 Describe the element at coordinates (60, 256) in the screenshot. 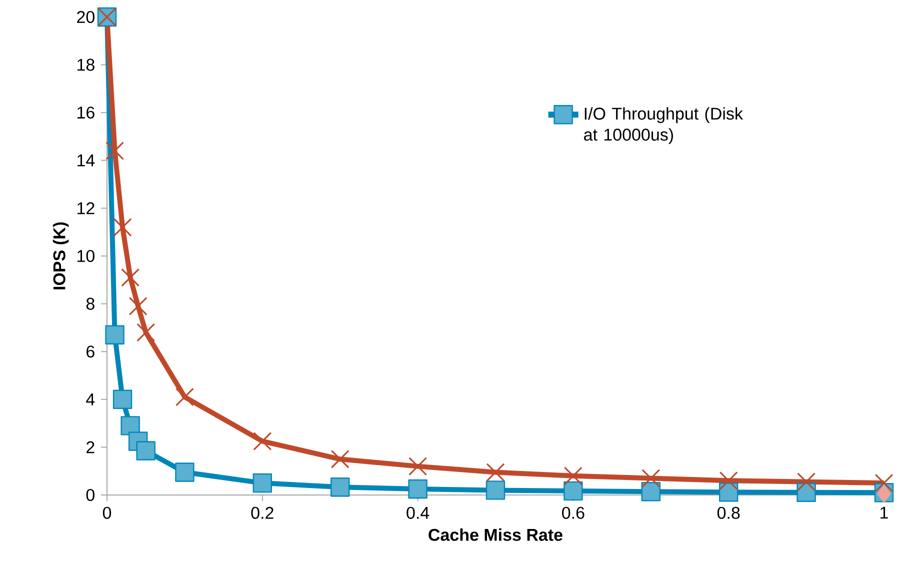

I see `y-axis-title: IOPS (K)` at that location.